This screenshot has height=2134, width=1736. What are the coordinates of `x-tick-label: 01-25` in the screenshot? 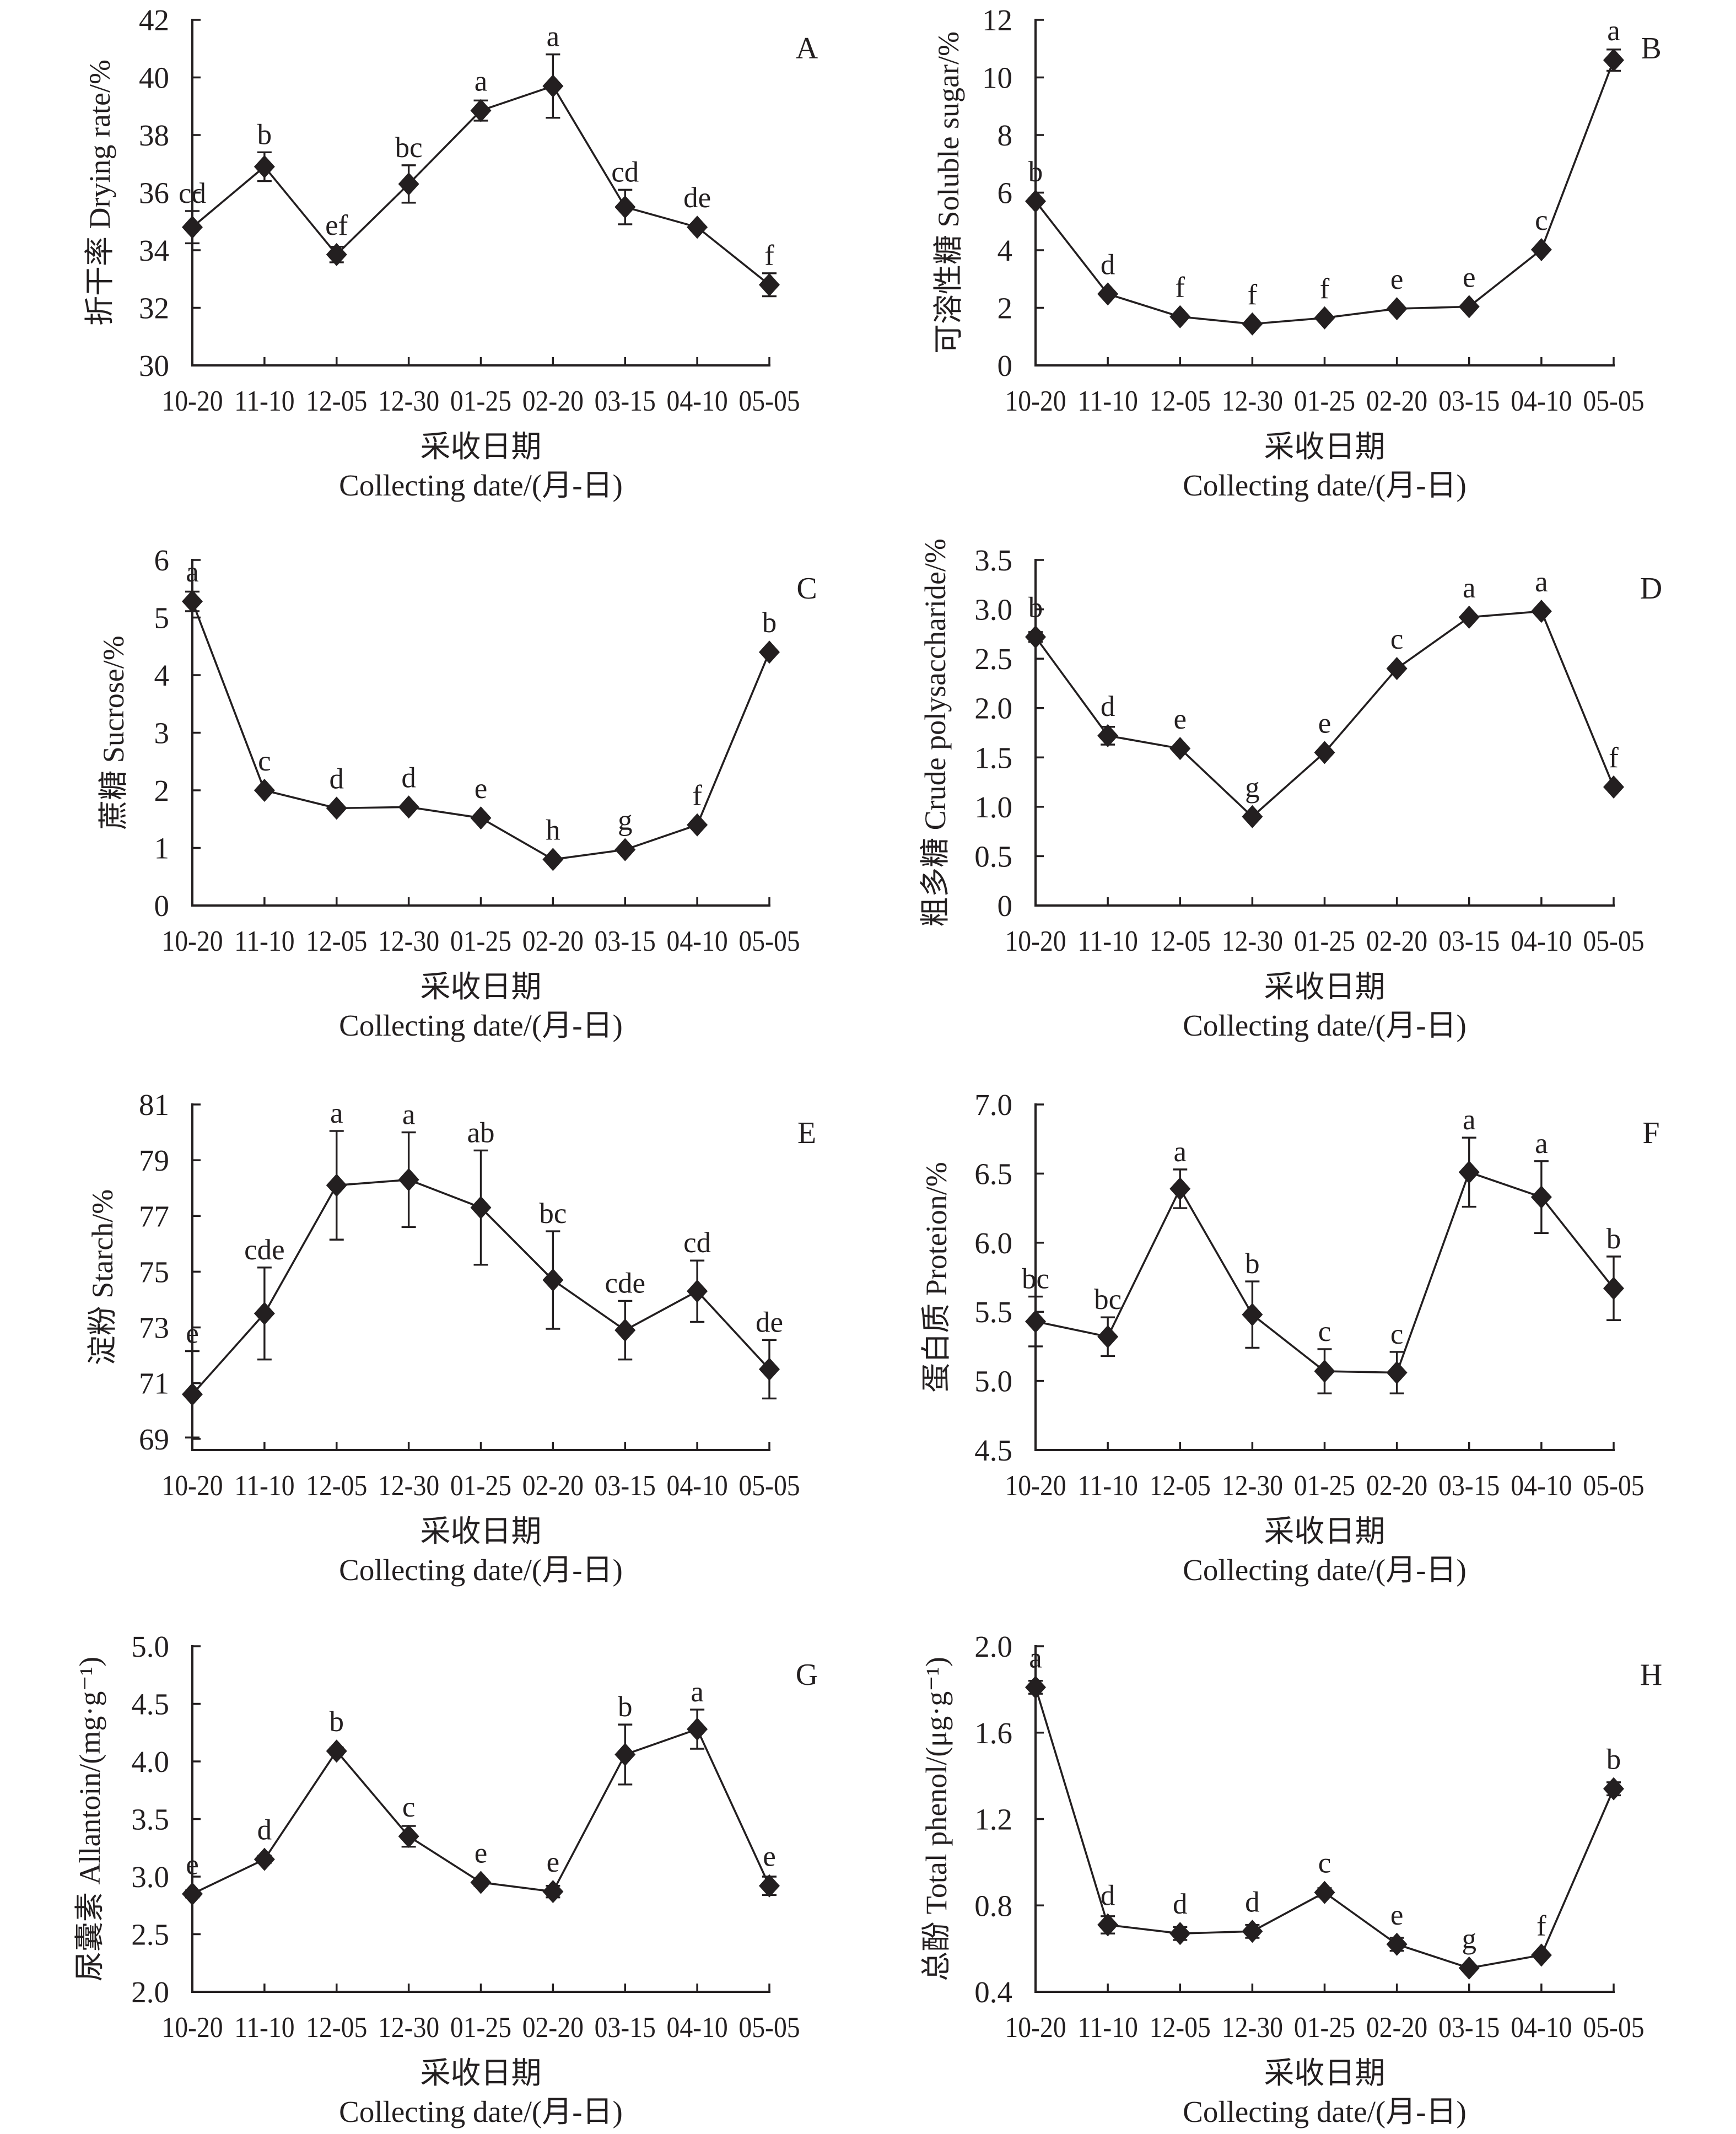 It's located at (480, 401).